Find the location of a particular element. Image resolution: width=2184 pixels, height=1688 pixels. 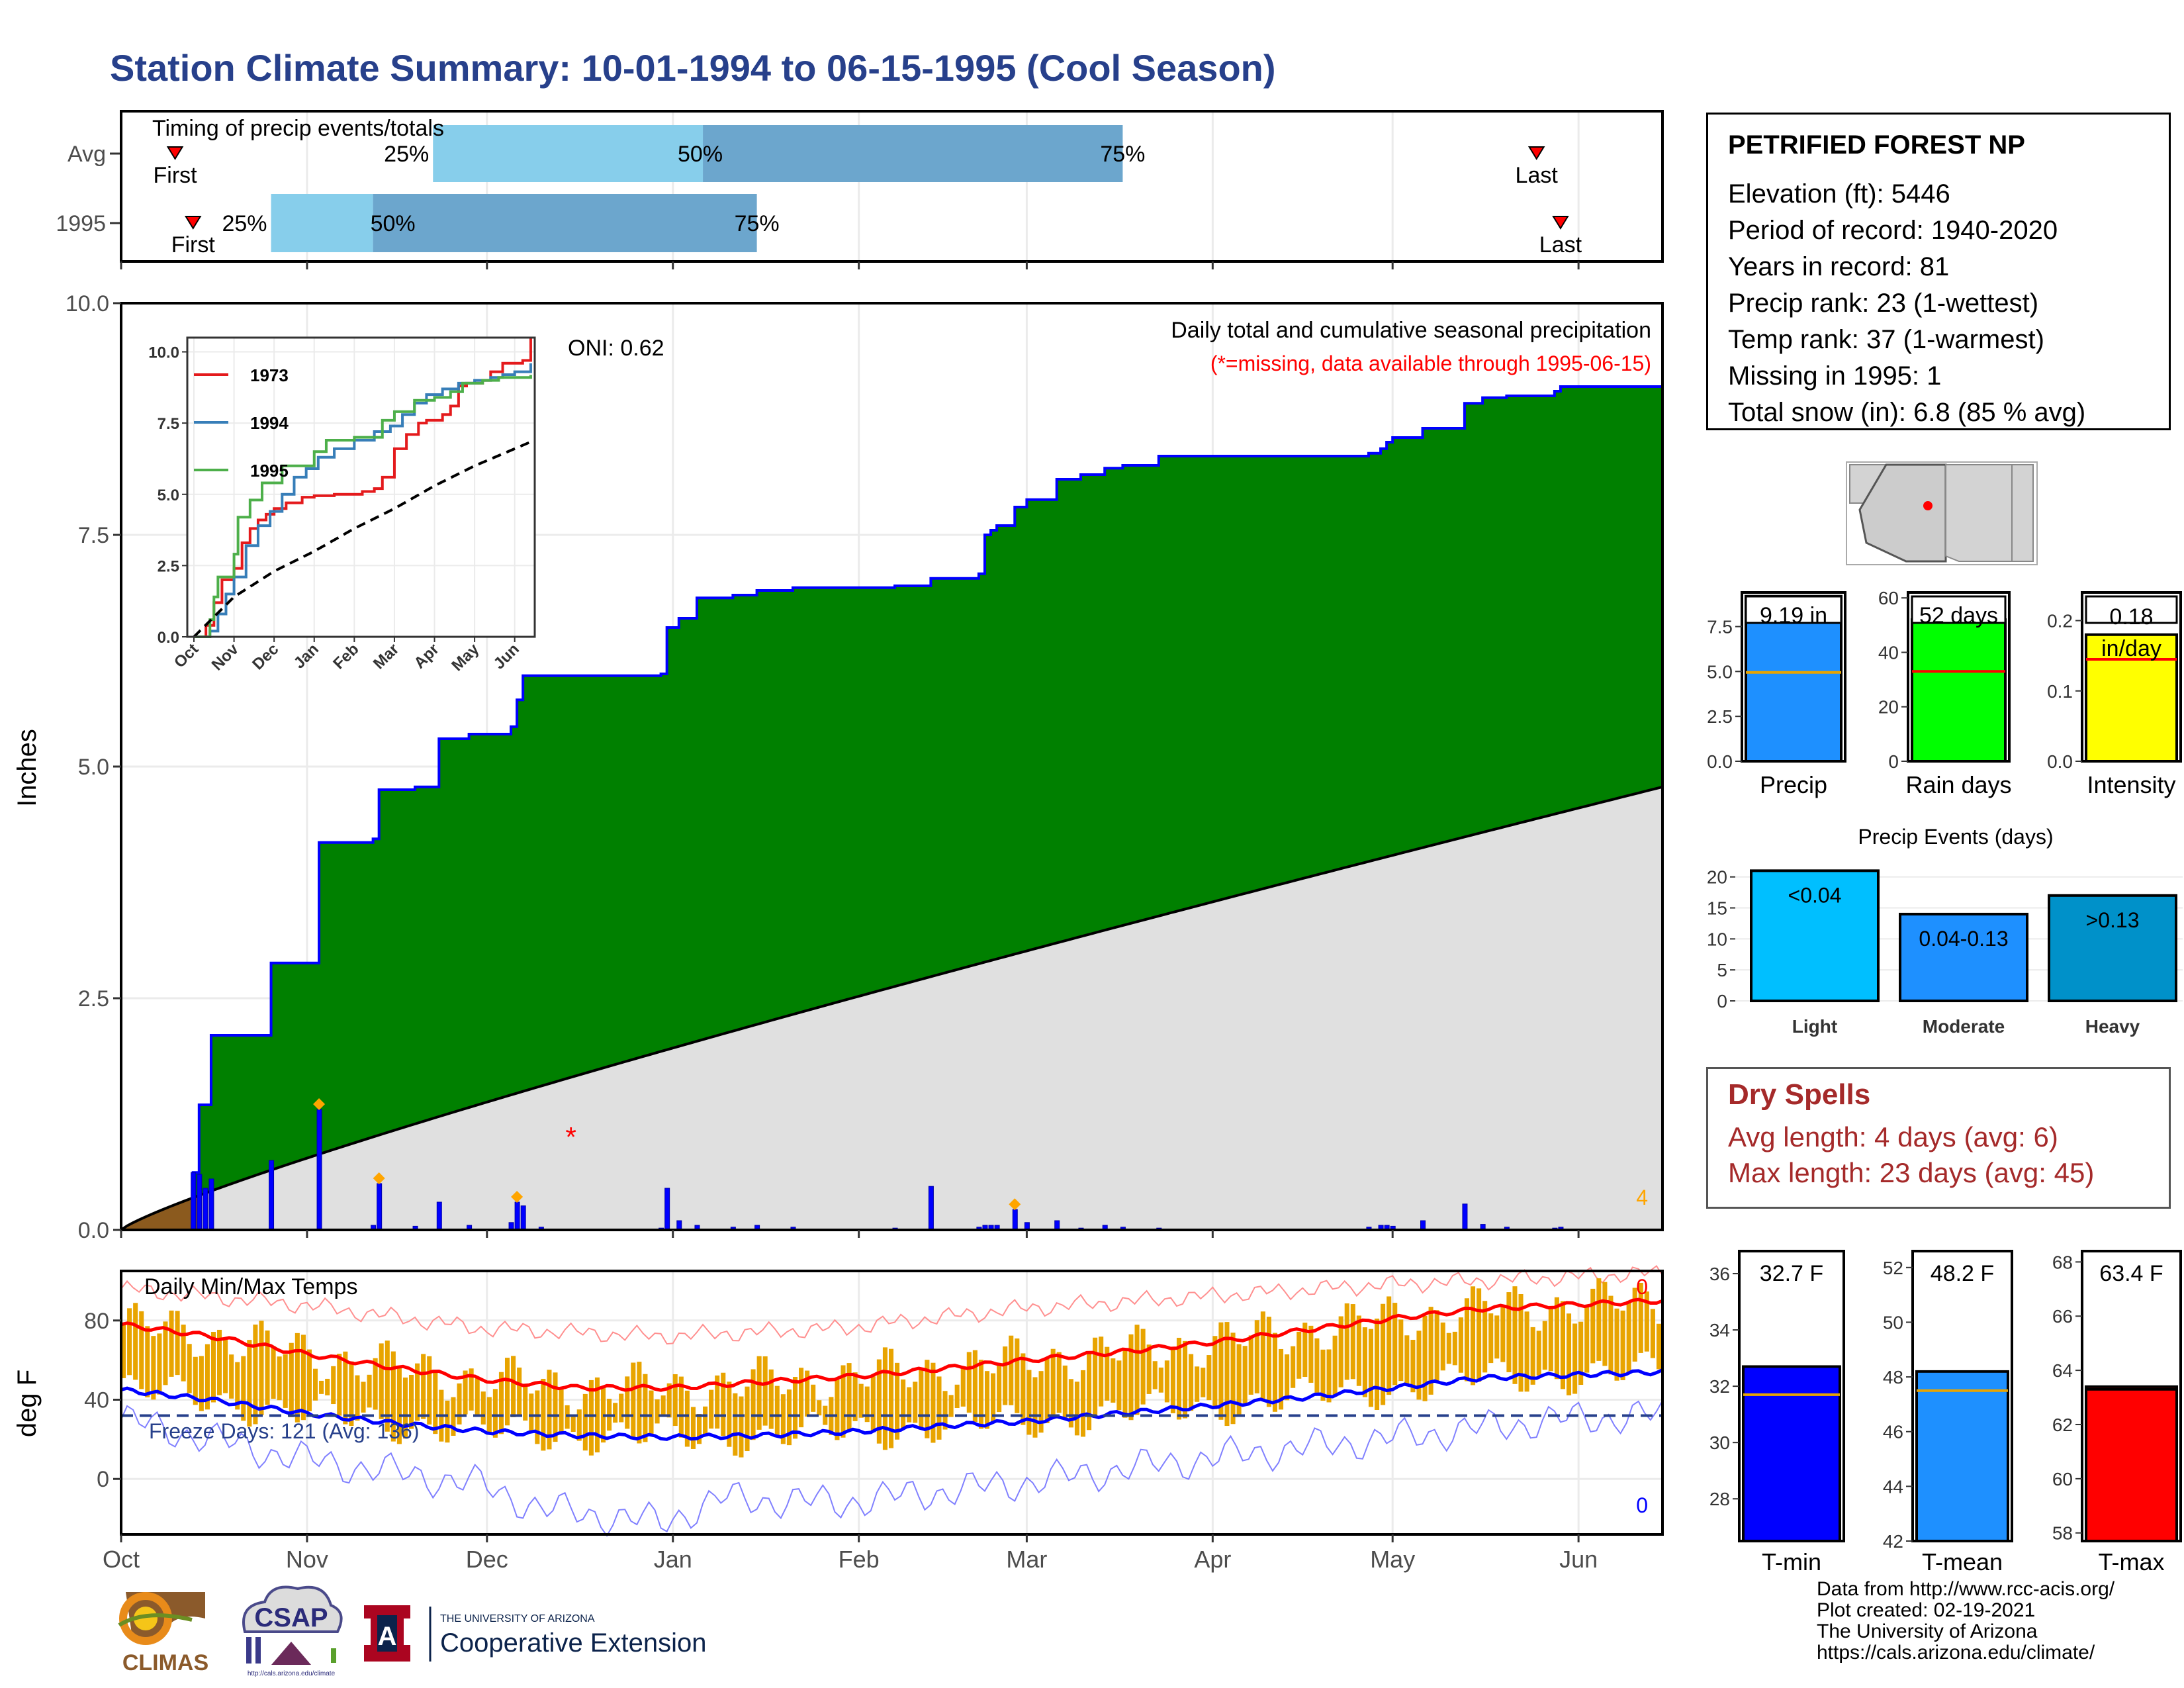

station-precip-rank: Precip rank: 23 (1-wettest) is located at coordinates (1883, 303).